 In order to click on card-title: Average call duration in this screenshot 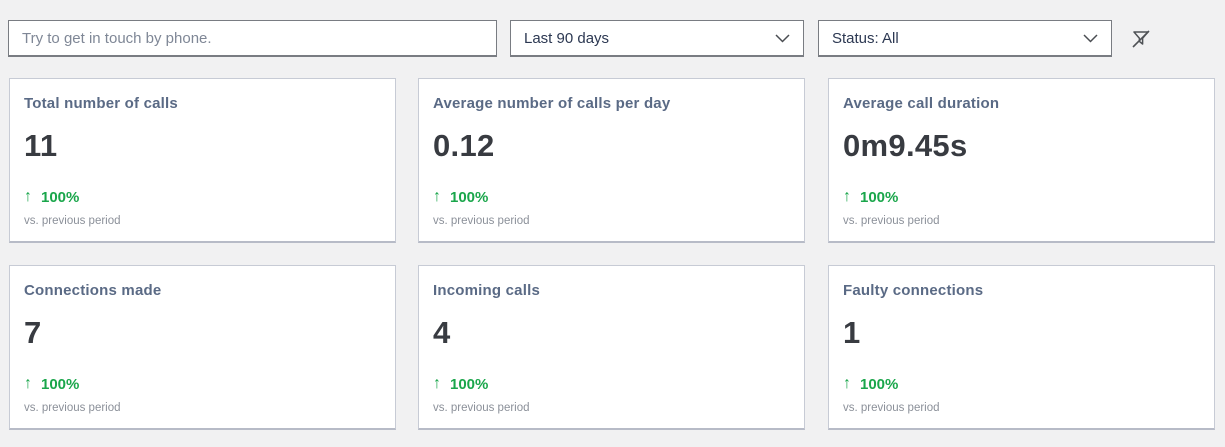, I will do `click(921, 103)`.